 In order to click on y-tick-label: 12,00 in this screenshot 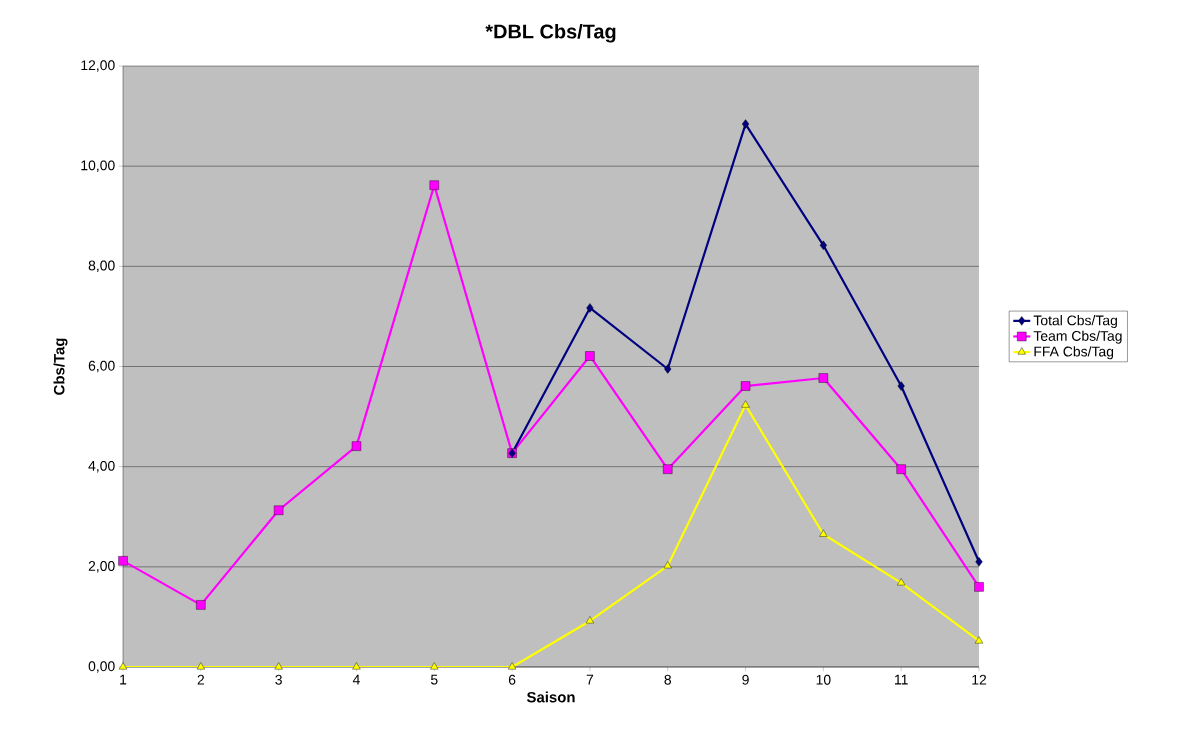, I will do `click(98, 66)`.